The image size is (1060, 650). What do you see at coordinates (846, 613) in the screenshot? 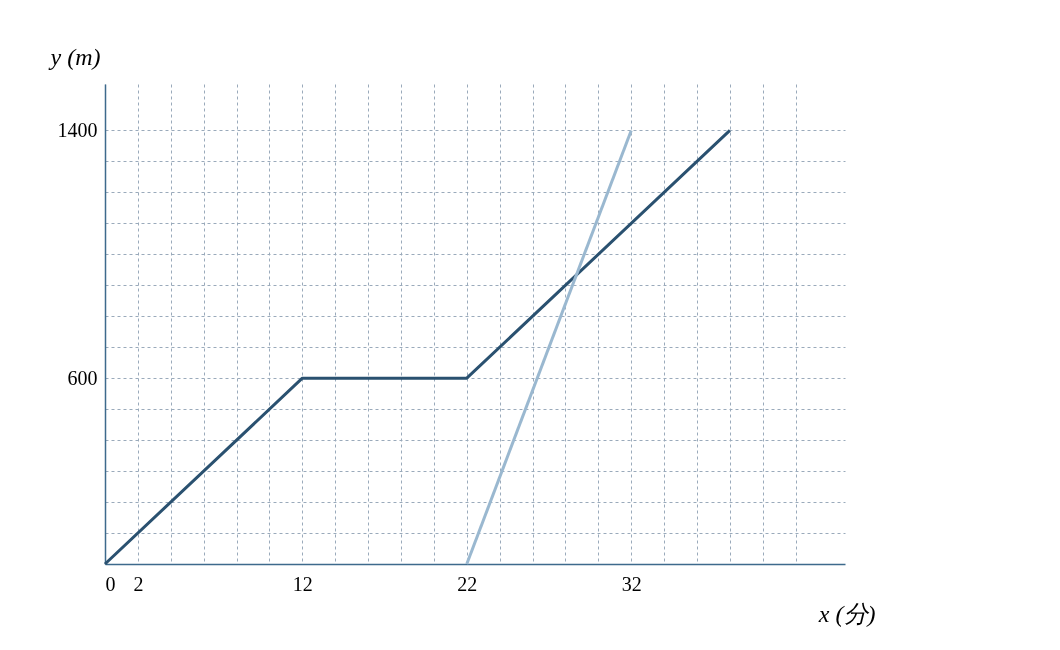
I see `x-axis-title: x (分)` at bounding box center [846, 613].